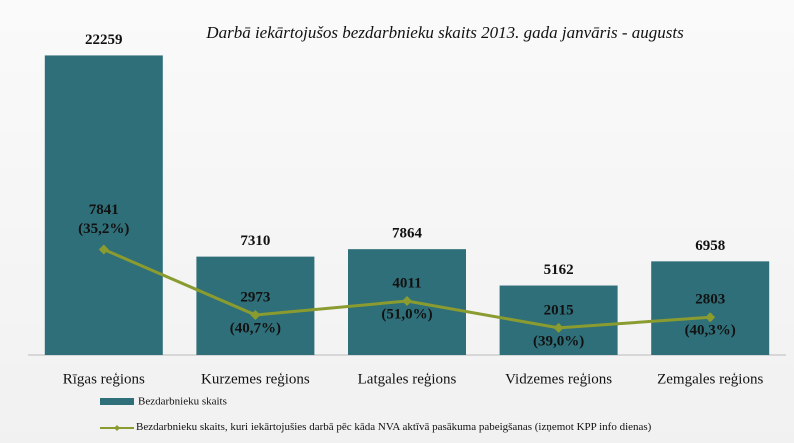 This screenshot has height=443, width=794. What do you see at coordinates (558, 341) in the screenshot?
I see `line-percent-label: (39,0%)` at bounding box center [558, 341].